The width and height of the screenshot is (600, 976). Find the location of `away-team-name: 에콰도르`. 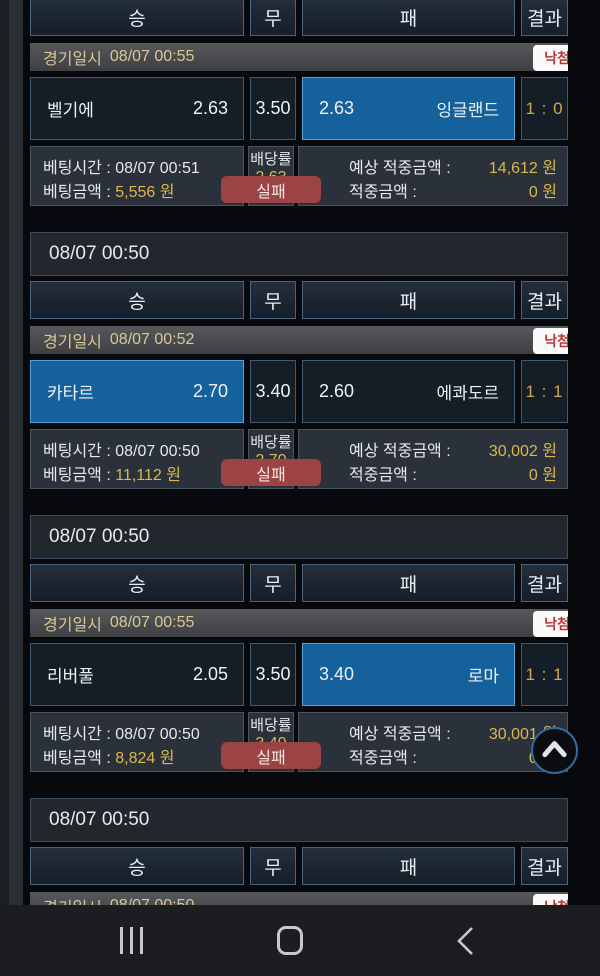

away-team-name: 에콰도르 is located at coordinates (467, 393).